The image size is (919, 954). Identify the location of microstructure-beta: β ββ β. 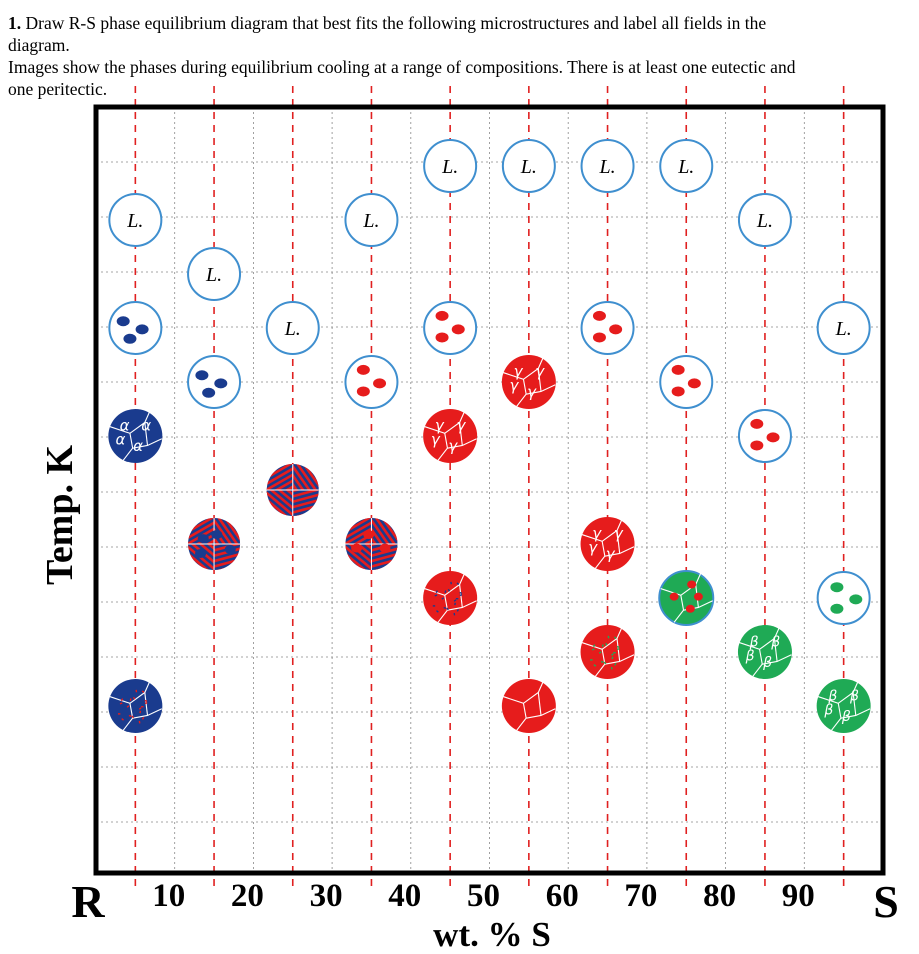
(843, 706).